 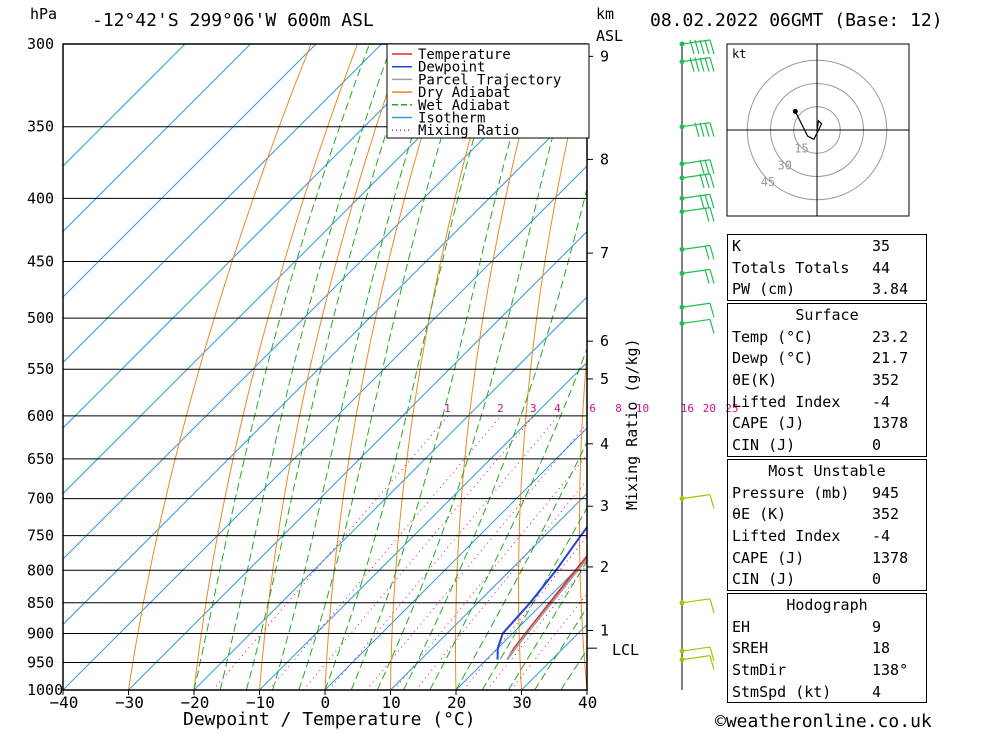 What do you see at coordinates (40, 459) in the screenshot?
I see `pressure-tick-label: 650` at bounding box center [40, 459].